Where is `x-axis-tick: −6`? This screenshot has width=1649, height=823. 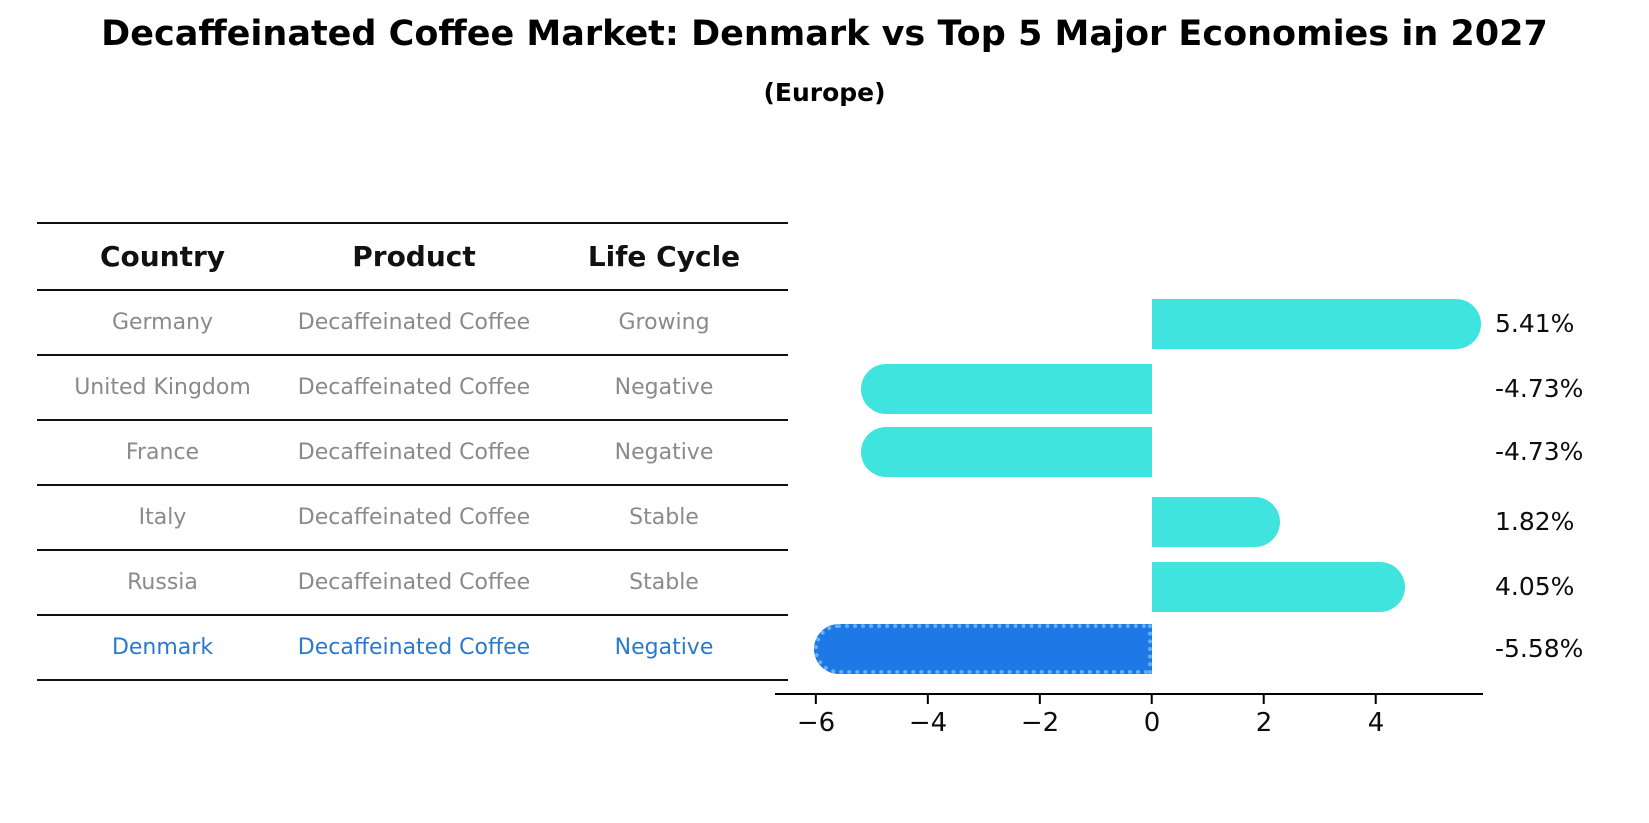
x-axis-tick: −6 is located at coordinates (816, 716).